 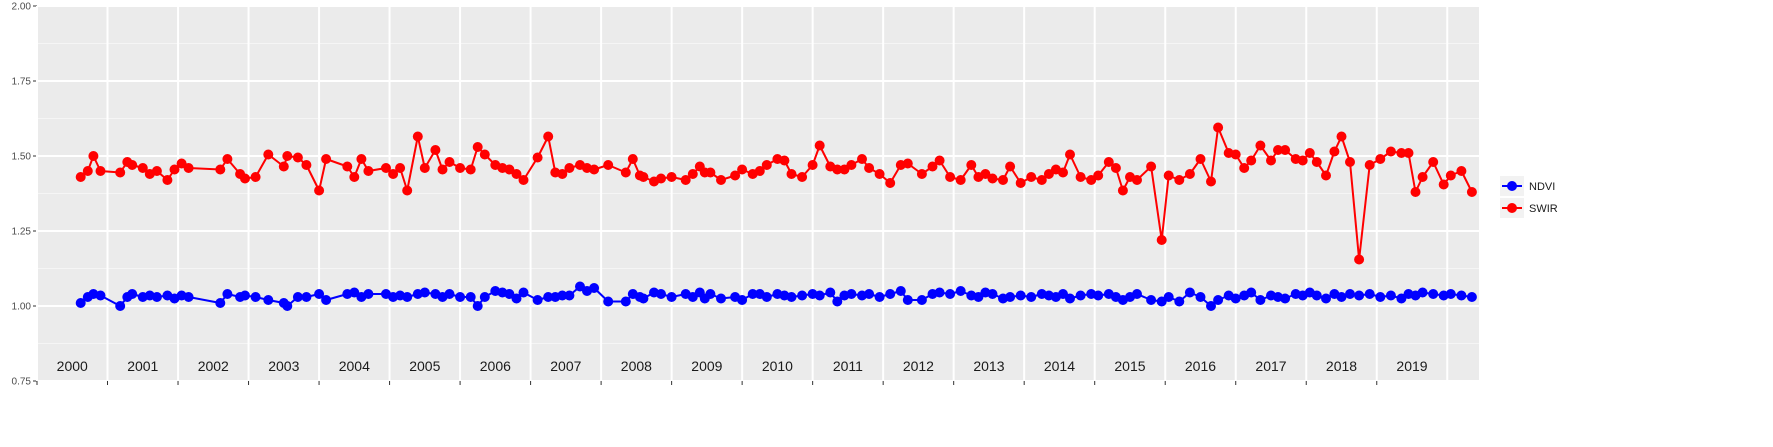 I want to click on year-label: 2003, so click(x=283, y=366).